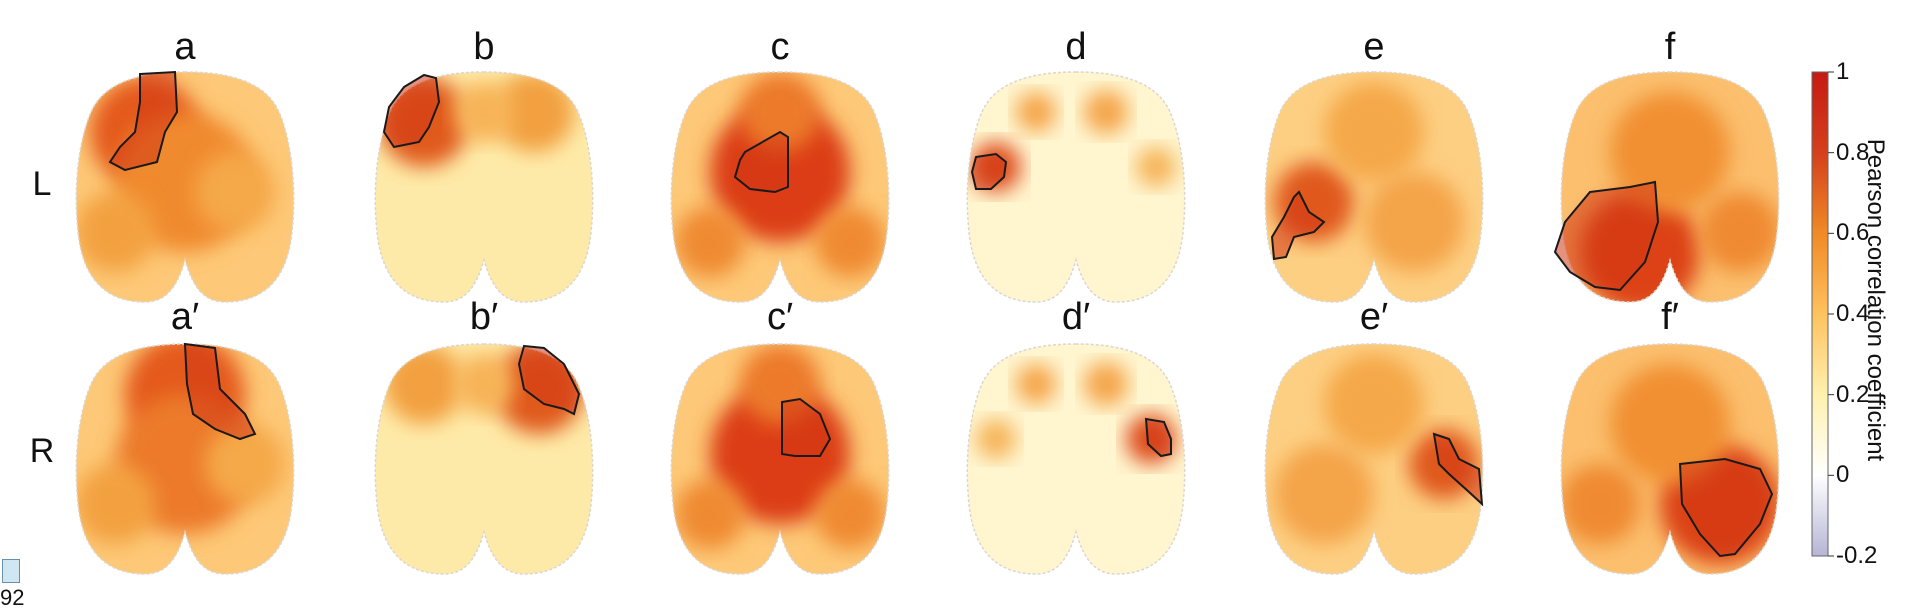 Image resolution: width=1920 pixels, height=611 pixels. What do you see at coordinates (1875, 300) in the screenshot?
I see `colorbar-title: Pearson correlation coefficient` at bounding box center [1875, 300].